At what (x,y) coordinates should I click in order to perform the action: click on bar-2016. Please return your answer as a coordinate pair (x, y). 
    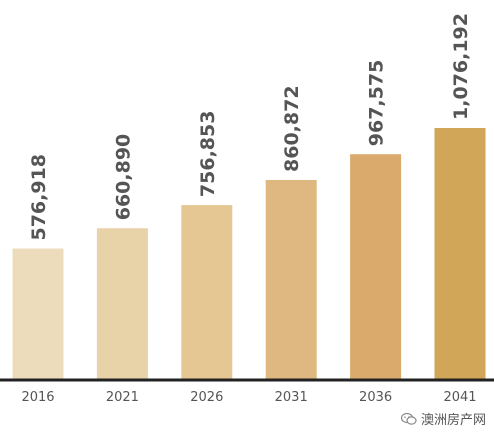
    Looking at the image, I should click on (38, 314).